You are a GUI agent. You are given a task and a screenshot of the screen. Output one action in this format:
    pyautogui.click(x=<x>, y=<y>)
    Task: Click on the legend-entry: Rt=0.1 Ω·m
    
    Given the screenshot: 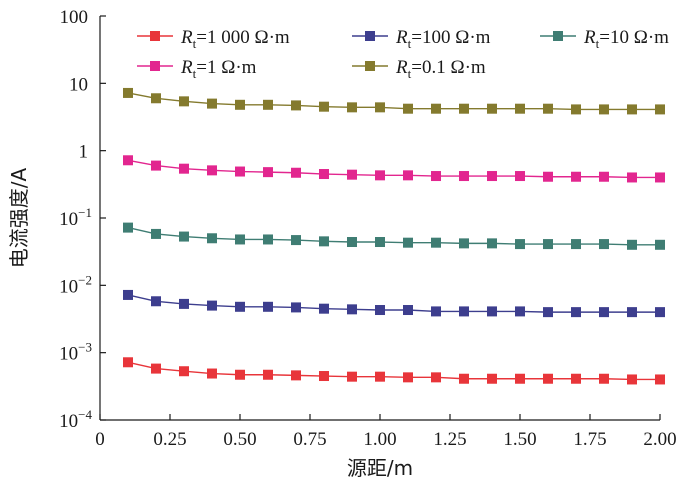 What is the action you would take?
    pyautogui.click(x=419, y=69)
    